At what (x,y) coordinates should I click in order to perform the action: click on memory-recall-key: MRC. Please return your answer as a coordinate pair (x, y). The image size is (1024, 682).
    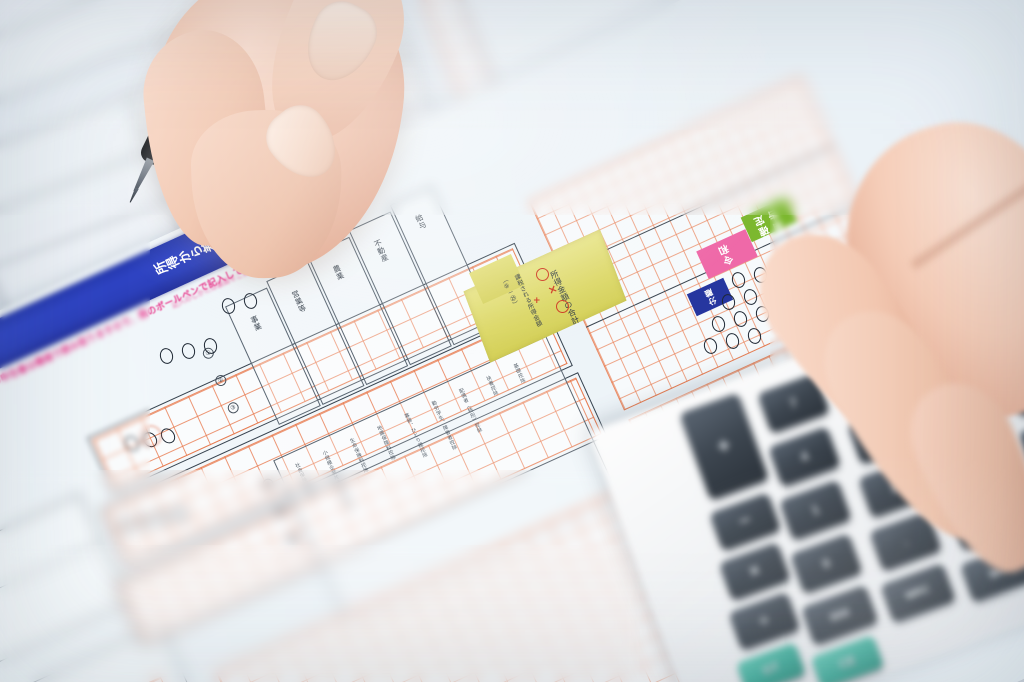
    Looking at the image, I should click on (918, 592).